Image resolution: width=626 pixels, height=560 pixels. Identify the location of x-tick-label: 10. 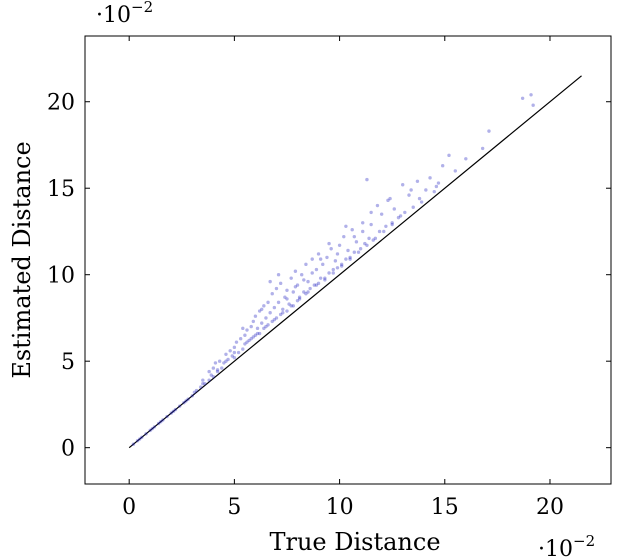
(340, 507).